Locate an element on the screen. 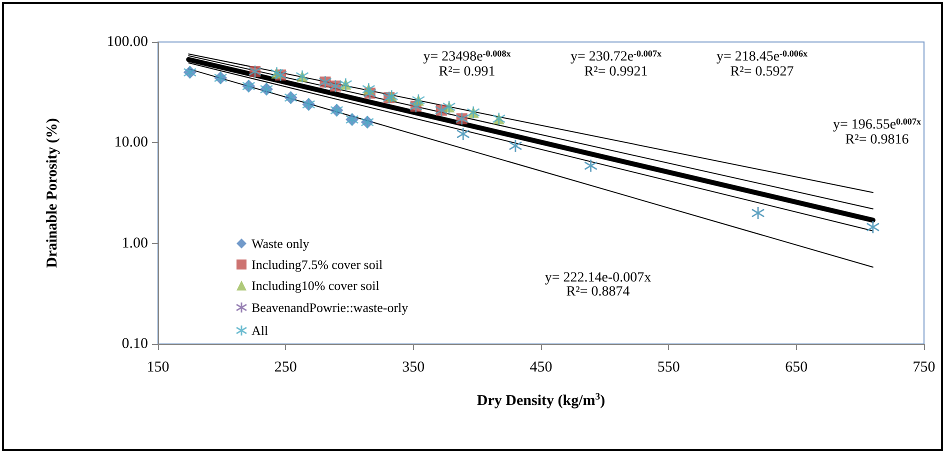 This screenshot has width=945, height=453. x-tick-label: 250 is located at coordinates (285, 368).